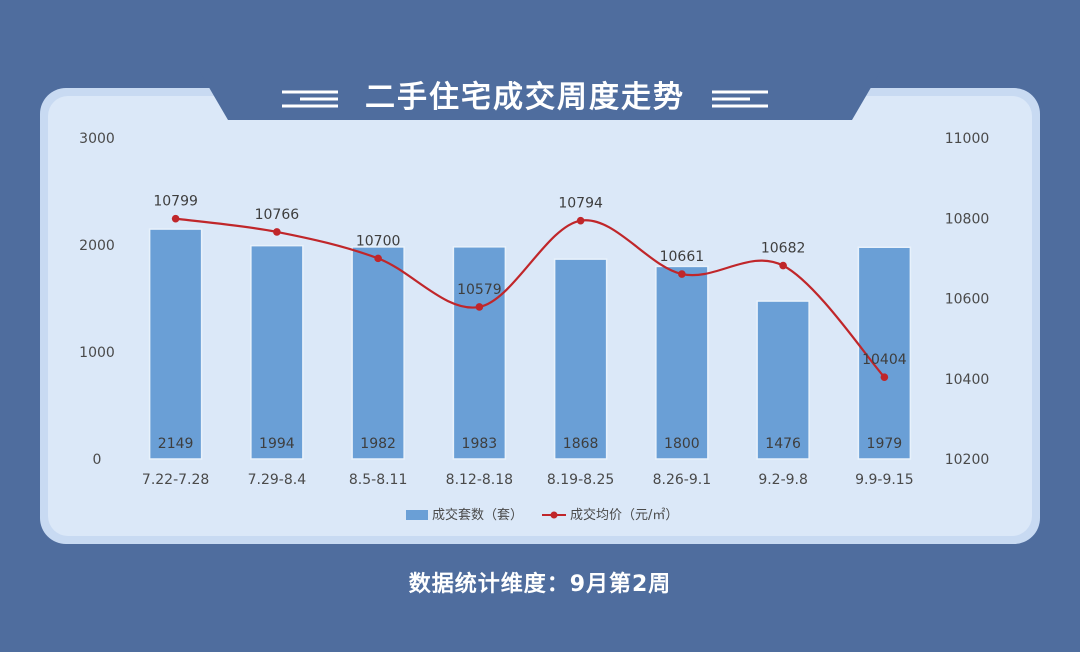 The height and width of the screenshot is (652, 1080). What do you see at coordinates (542, 515) in the screenshot?
I see `legend: 成交套数（套） 成交均价（元/㎡）` at bounding box center [542, 515].